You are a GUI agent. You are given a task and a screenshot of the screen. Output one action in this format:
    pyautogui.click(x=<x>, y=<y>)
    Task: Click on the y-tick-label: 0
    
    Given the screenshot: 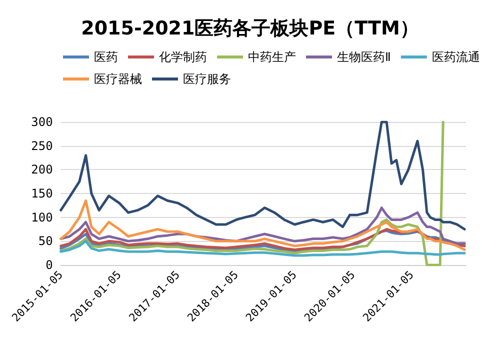 What is the action you would take?
    pyautogui.click(x=49, y=265)
    